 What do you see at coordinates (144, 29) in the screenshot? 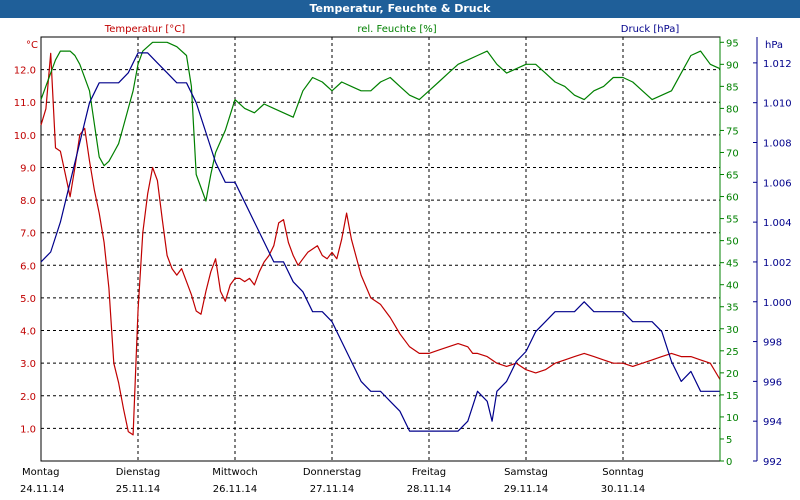
I see `temperature-axis-label: Temperatur [°C]` at bounding box center [144, 29].